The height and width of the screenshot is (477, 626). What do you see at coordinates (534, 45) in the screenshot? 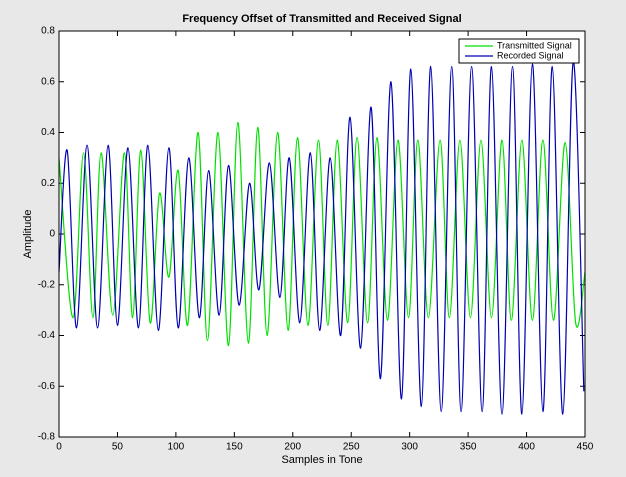
I see `legend-label: Transmitted Signal` at bounding box center [534, 45].